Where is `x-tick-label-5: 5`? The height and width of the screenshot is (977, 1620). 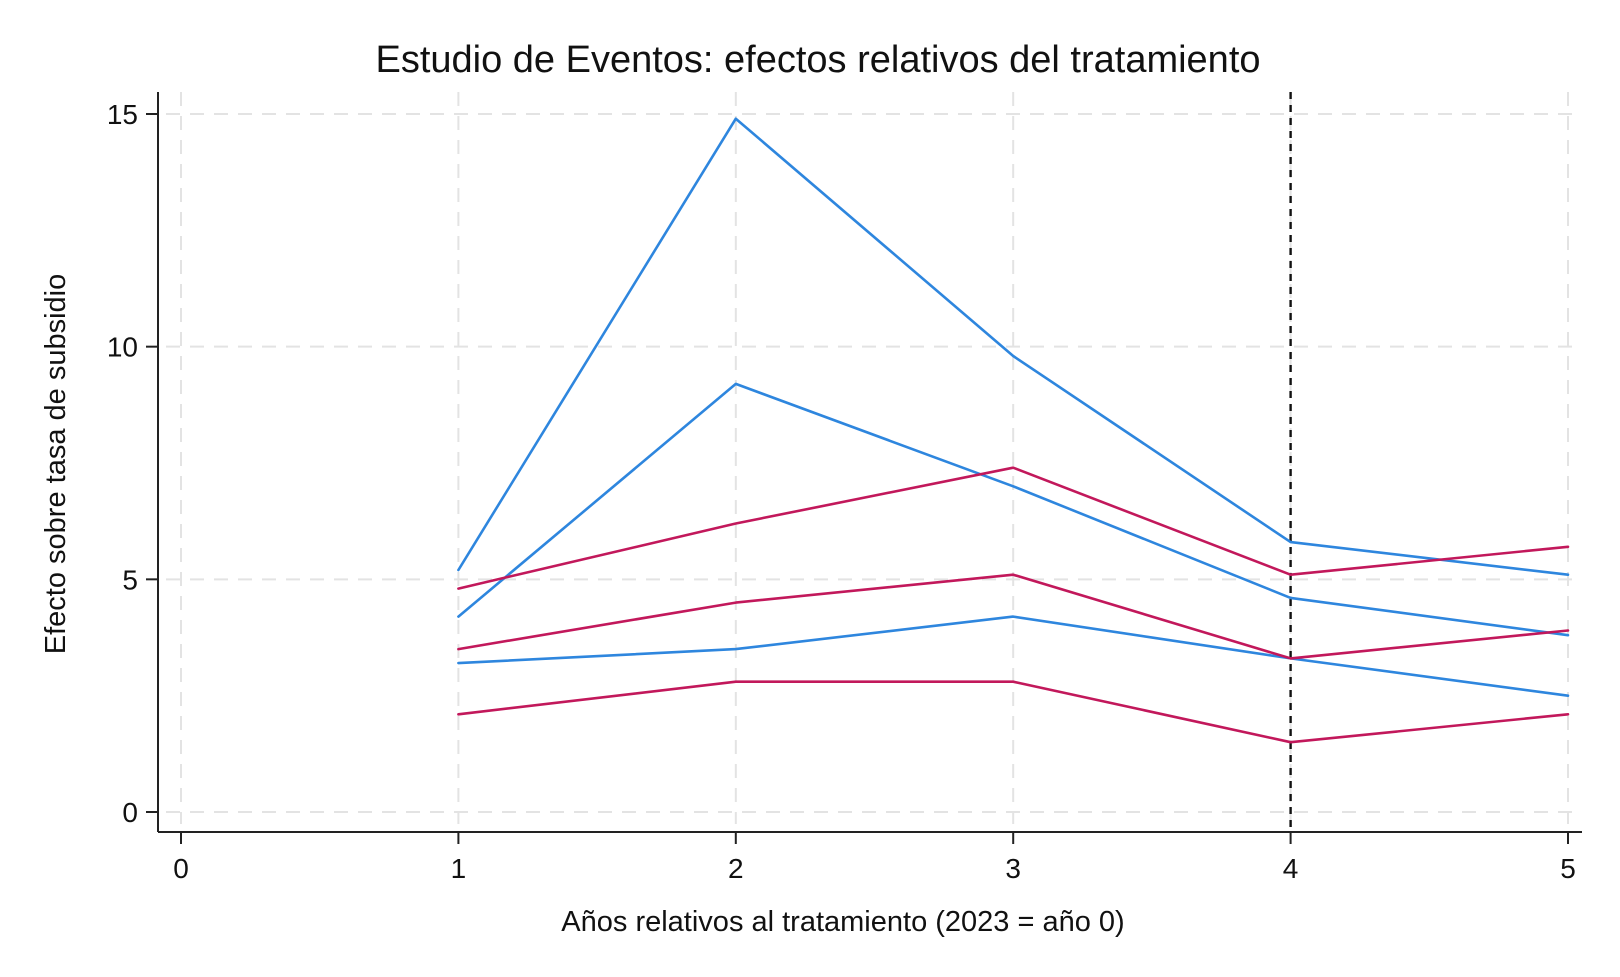 x-tick-label-5: 5 is located at coordinates (1568, 868).